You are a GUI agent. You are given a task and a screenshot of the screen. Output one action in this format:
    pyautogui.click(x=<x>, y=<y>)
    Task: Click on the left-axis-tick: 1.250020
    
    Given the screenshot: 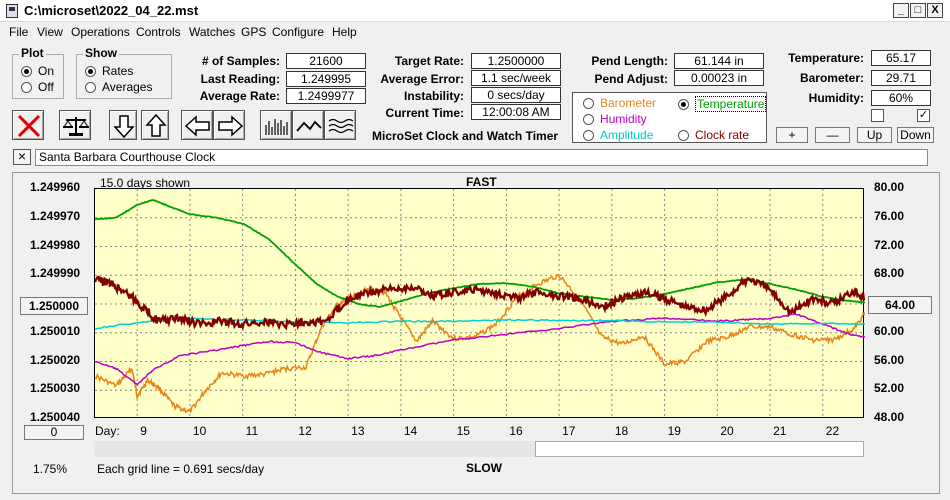 What is the action you would take?
    pyautogui.click(x=55, y=359)
    